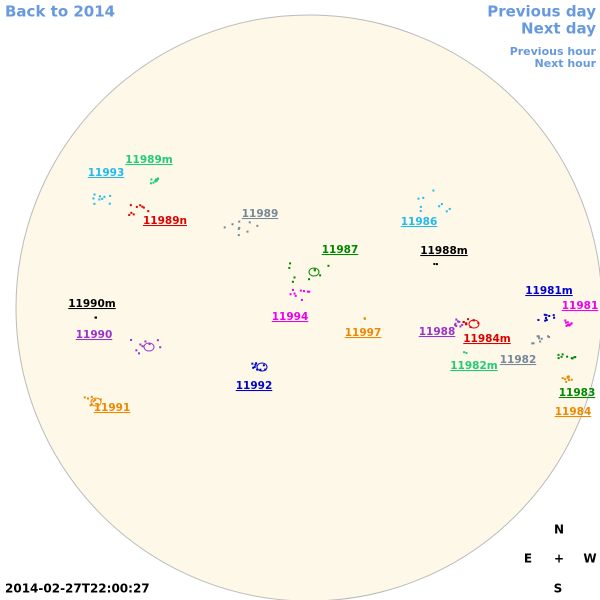  What do you see at coordinates (487, 339) in the screenshot?
I see `region-label: 11984m` at bounding box center [487, 339].